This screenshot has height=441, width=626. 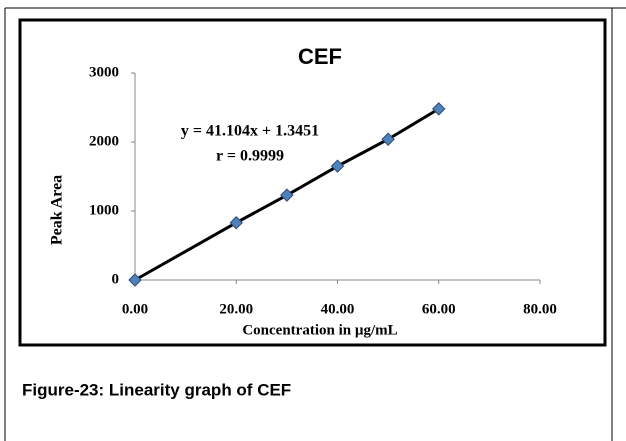 What do you see at coordinates (104, 141) in the screenshot?
I see `y-tick-label: 2000` at bounding box center [104, 141].